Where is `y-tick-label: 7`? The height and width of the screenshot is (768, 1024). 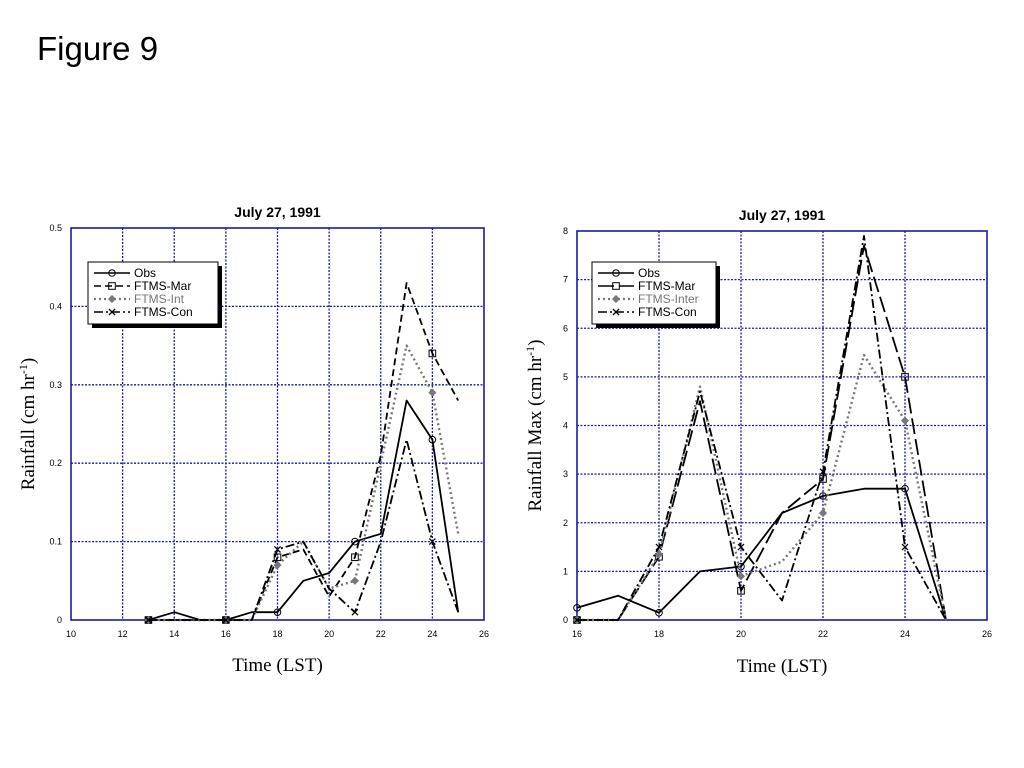 y-tick-label: 7 is located at coordinates (565, 280).